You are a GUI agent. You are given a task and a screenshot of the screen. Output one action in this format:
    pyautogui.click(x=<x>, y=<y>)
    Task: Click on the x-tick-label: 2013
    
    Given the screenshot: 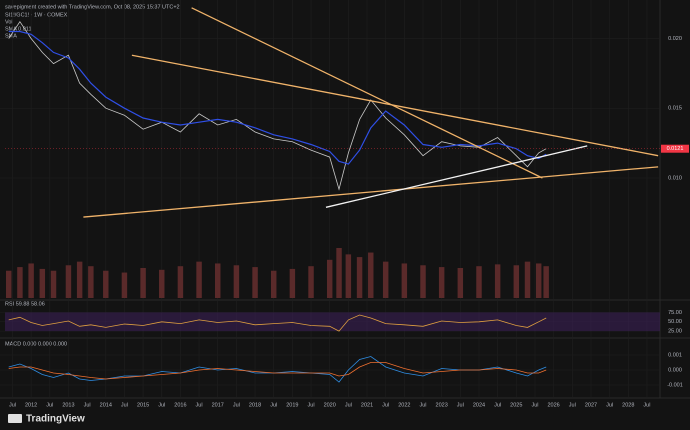 What is the action you would take?
    pyautogui.click(x=68, y=405)
    